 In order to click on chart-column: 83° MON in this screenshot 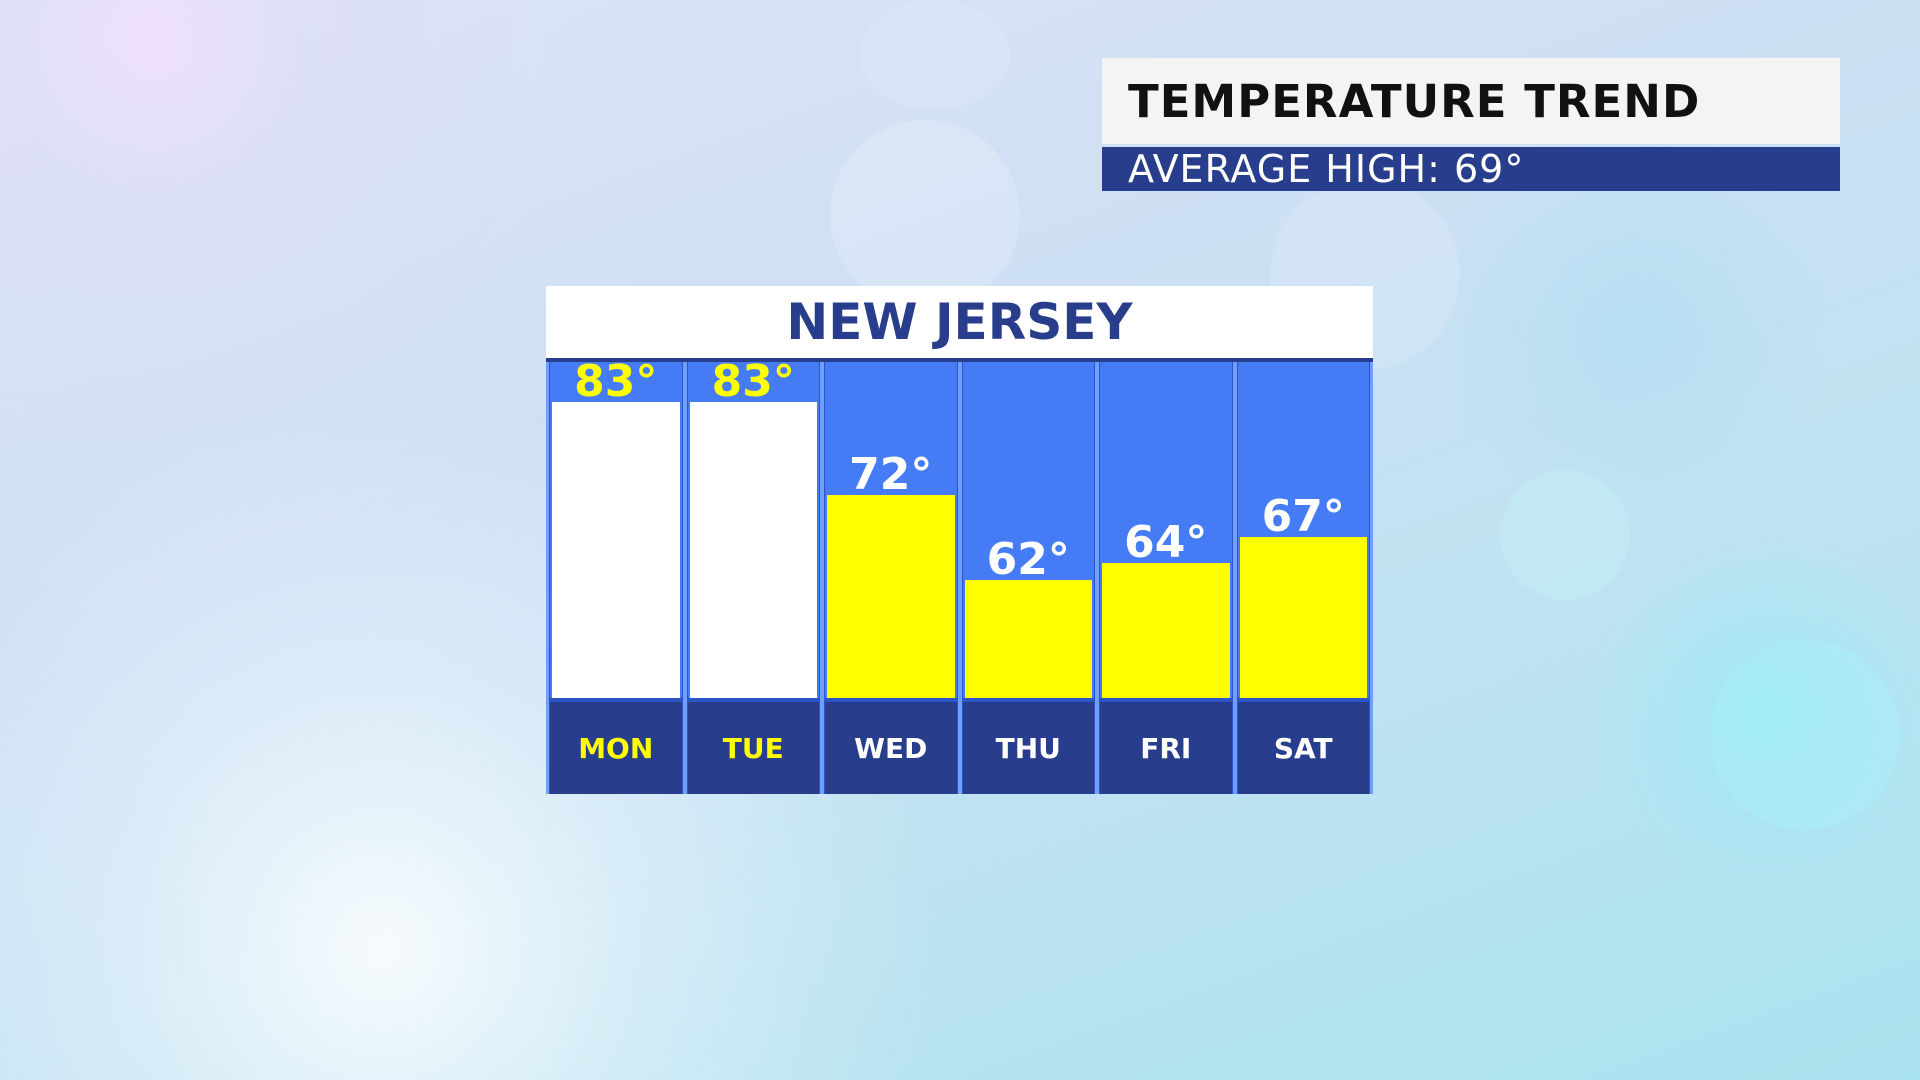, I will do `click(616, 574)`.